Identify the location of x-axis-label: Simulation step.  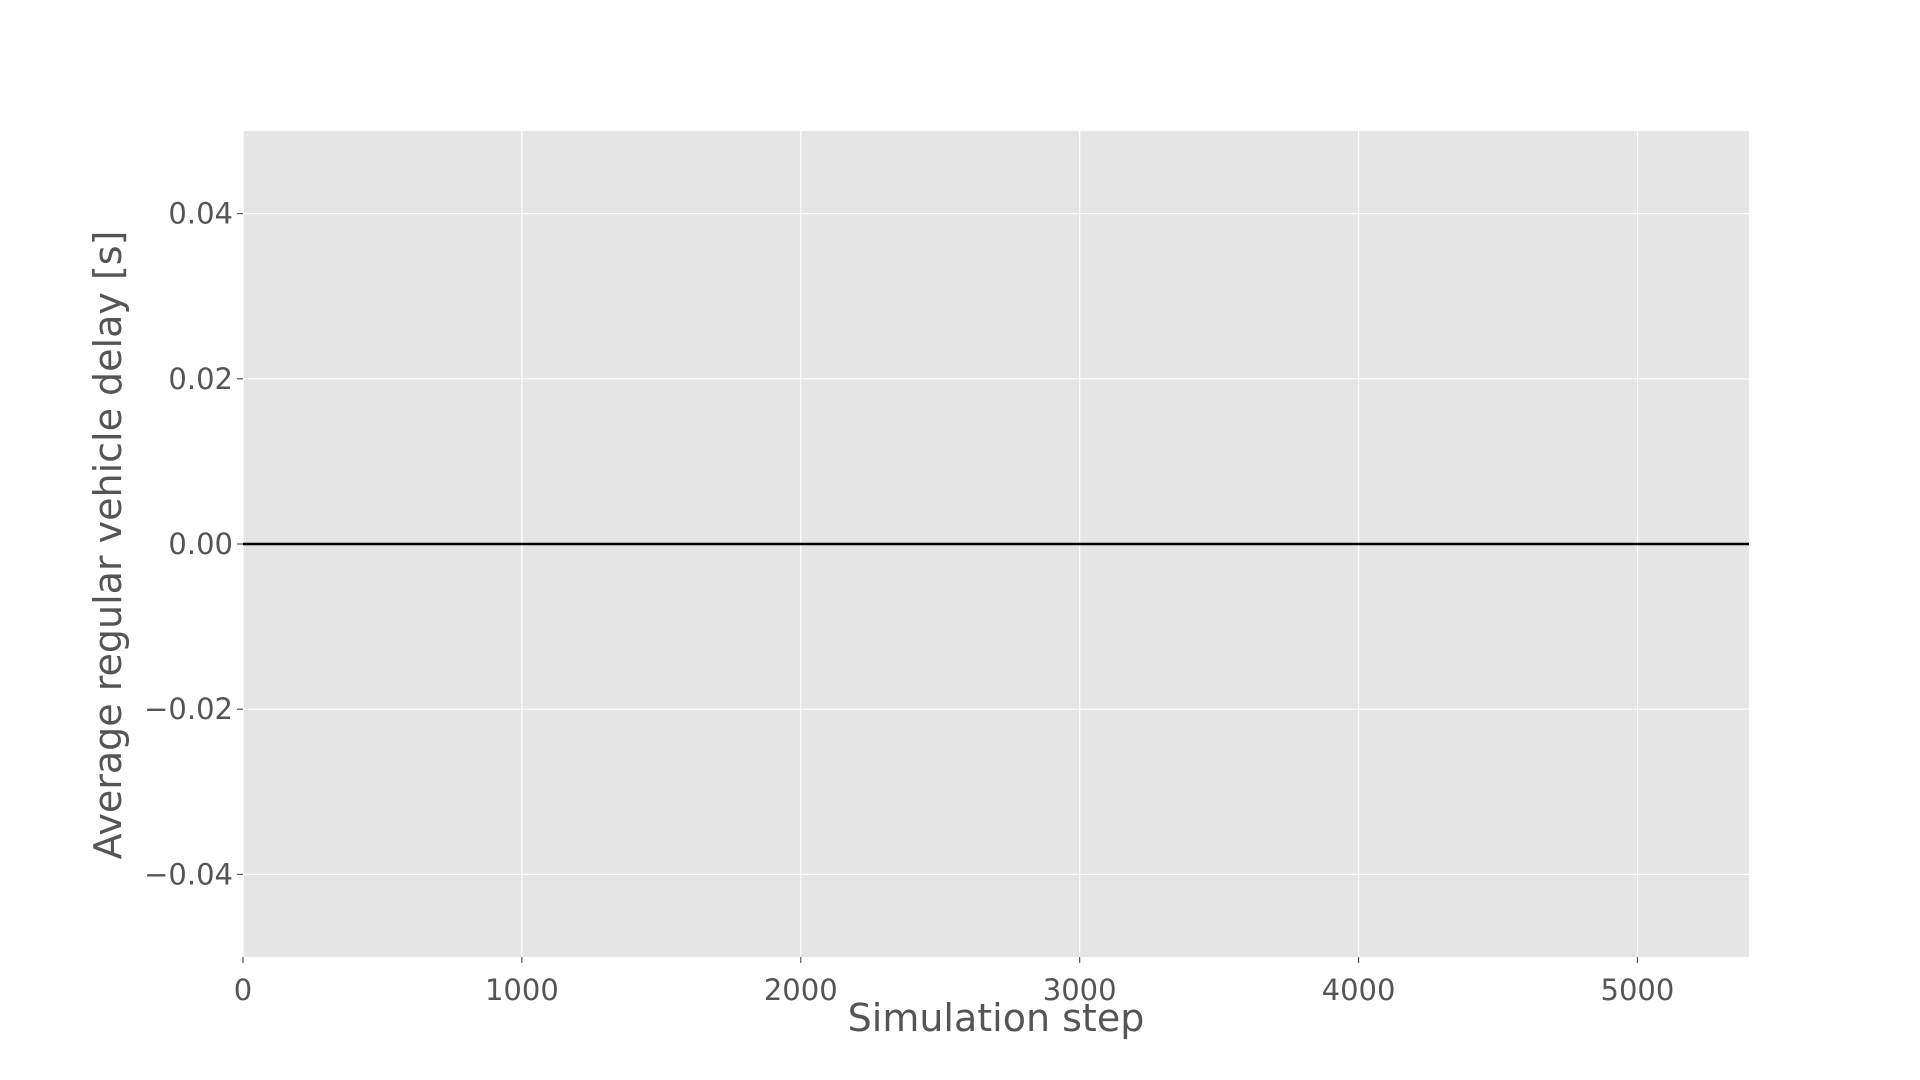
(996, 1018).